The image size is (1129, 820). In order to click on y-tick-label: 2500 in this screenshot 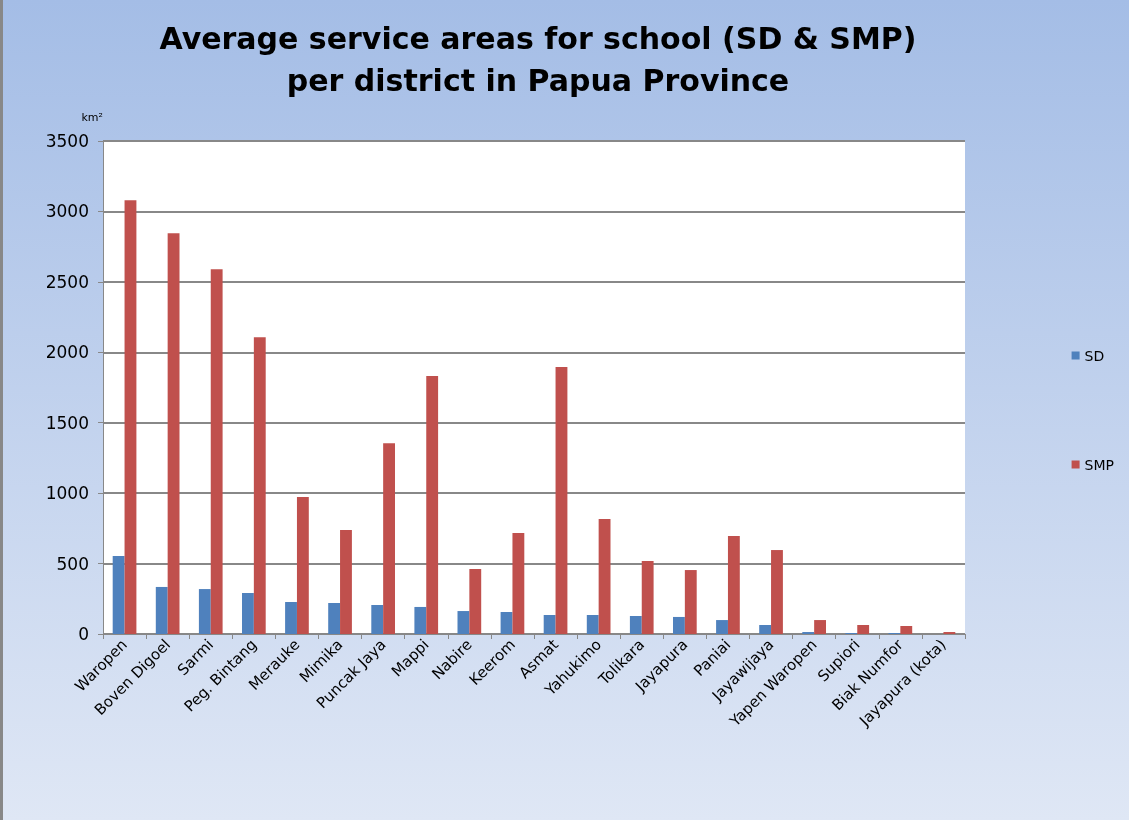, I will do `click(67, 281)`.